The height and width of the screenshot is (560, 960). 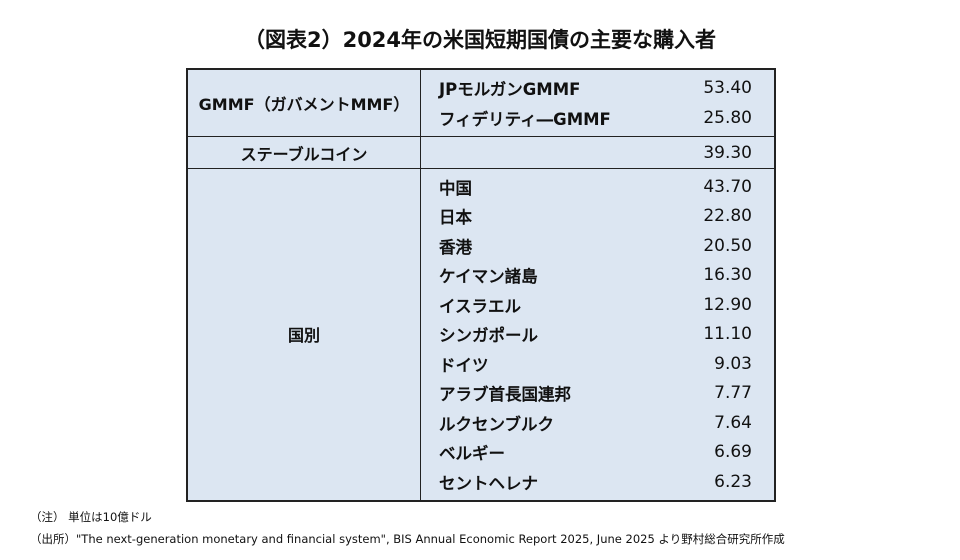 I want to click on group-label: 国別, so click(x=304, y=334).